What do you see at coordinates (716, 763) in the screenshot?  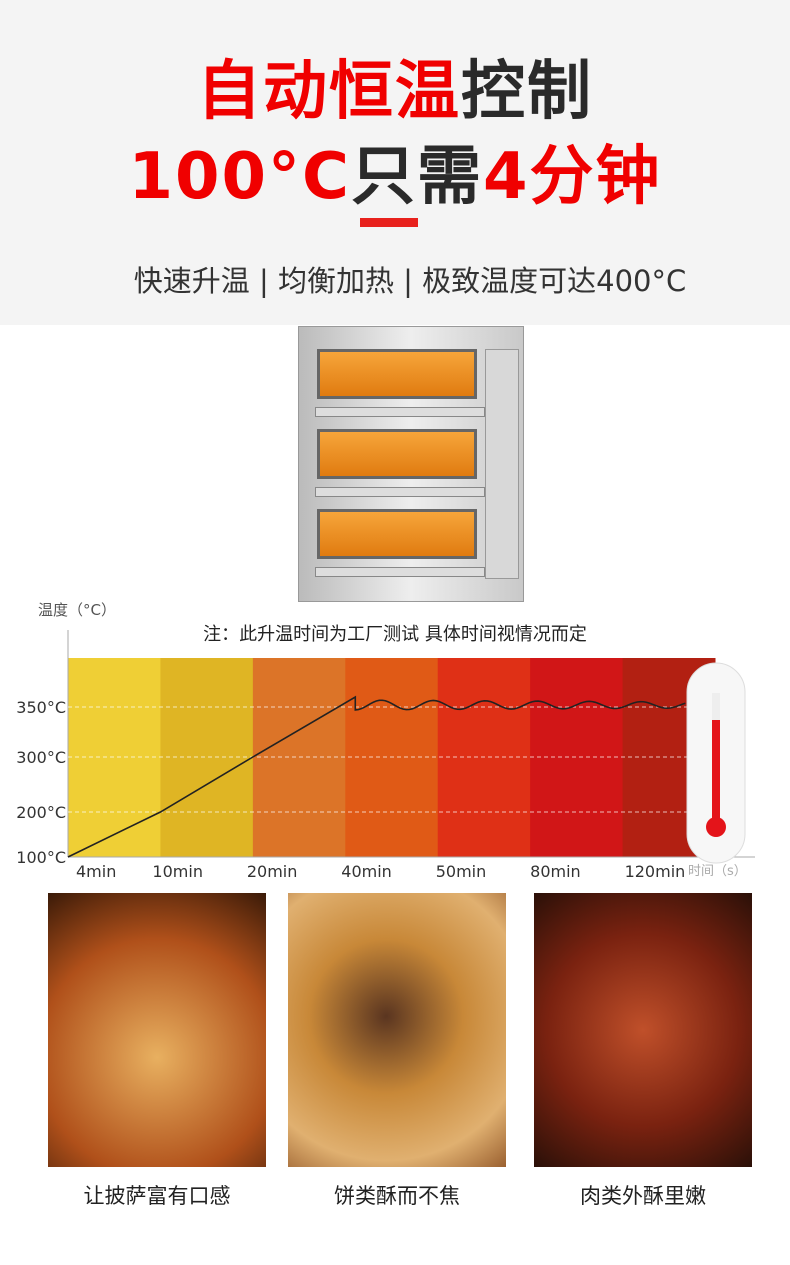 I see `thermometer-icon` at bounding box center [716, 763].